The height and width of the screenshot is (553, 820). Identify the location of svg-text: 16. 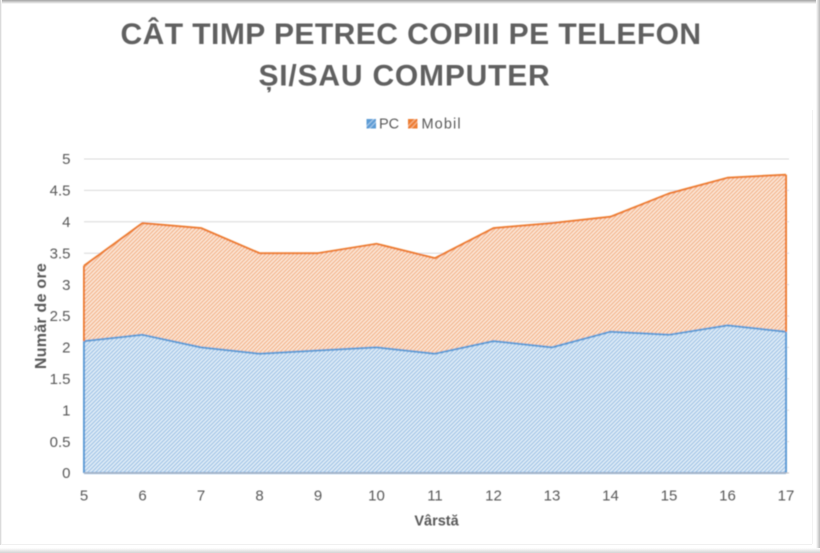
(727, 496).